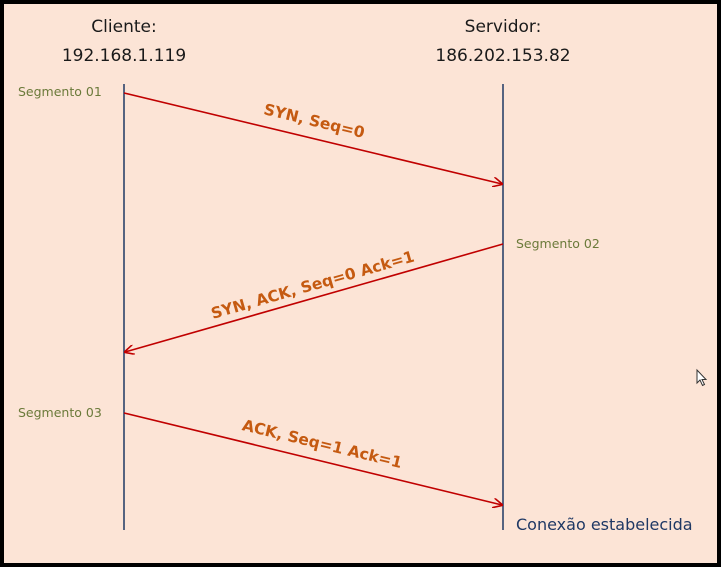 The image size is (721, 567). What do you see at coordinates (314, 121) in the screenshot?
I see `segment-01-message: SYN, Seq=0` at bounding box center [314, 121].